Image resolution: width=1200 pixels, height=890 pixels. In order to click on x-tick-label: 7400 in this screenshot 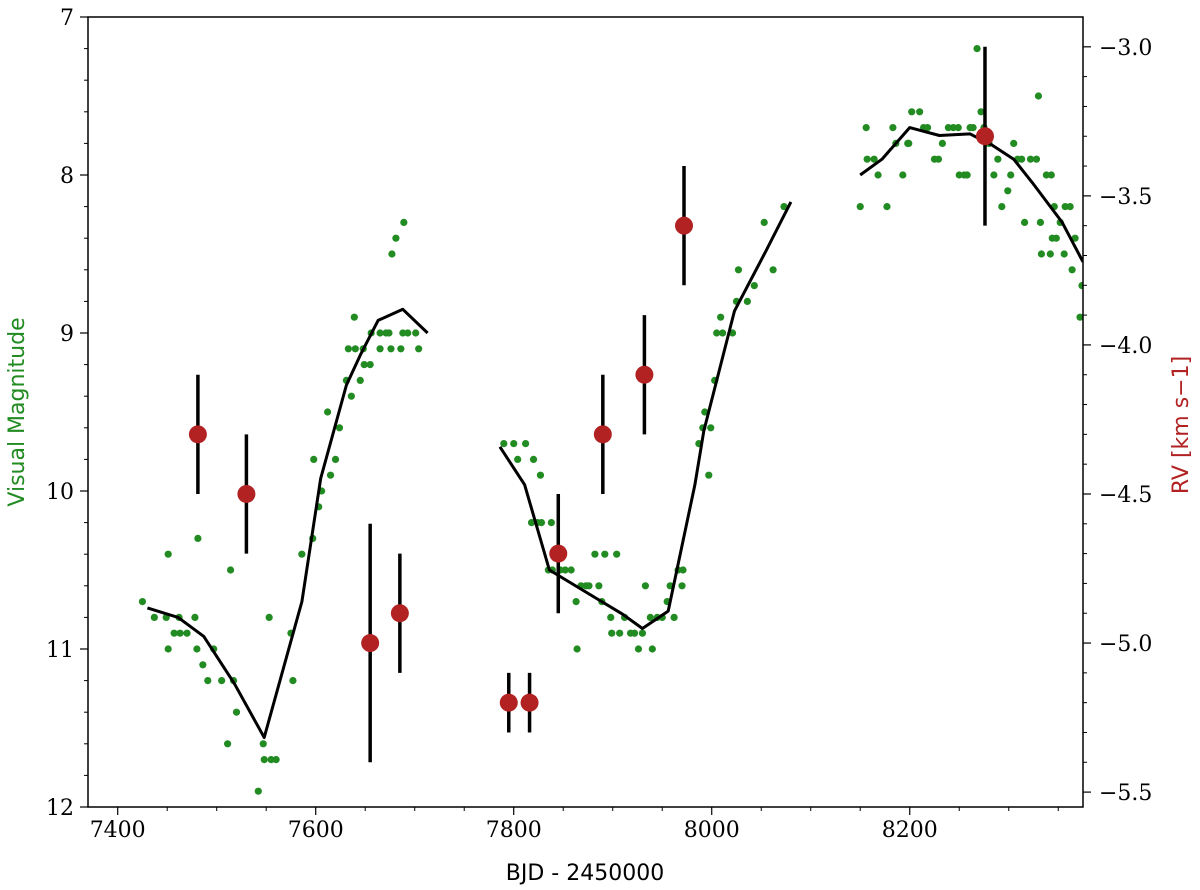, I will do `click(118, 830)`.